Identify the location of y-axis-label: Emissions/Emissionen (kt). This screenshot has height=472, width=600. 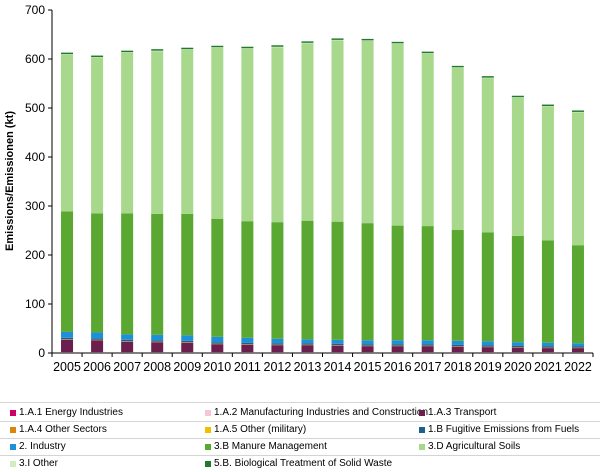
(10, 181).